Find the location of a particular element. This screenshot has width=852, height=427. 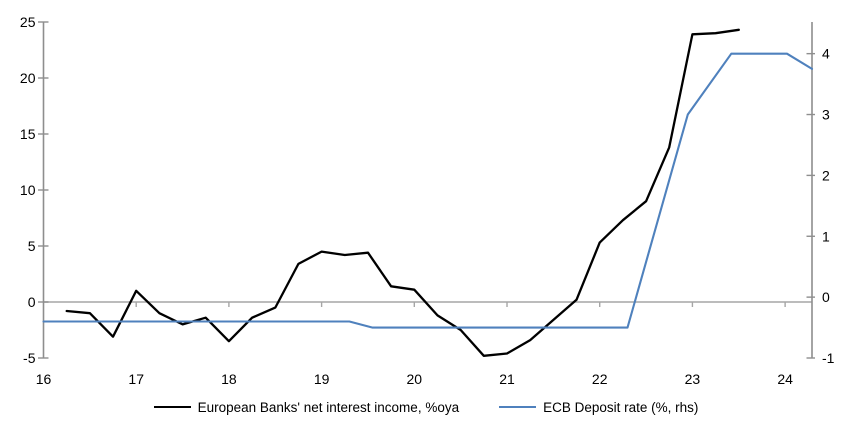

x-axis-tick-label: 22 is located at coordinates (600, 379).